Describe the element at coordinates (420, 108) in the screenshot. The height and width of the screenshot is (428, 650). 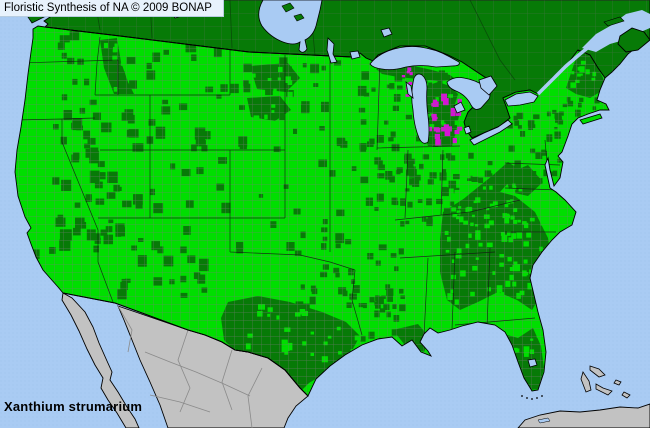
I see `lake-michigan` at that location.